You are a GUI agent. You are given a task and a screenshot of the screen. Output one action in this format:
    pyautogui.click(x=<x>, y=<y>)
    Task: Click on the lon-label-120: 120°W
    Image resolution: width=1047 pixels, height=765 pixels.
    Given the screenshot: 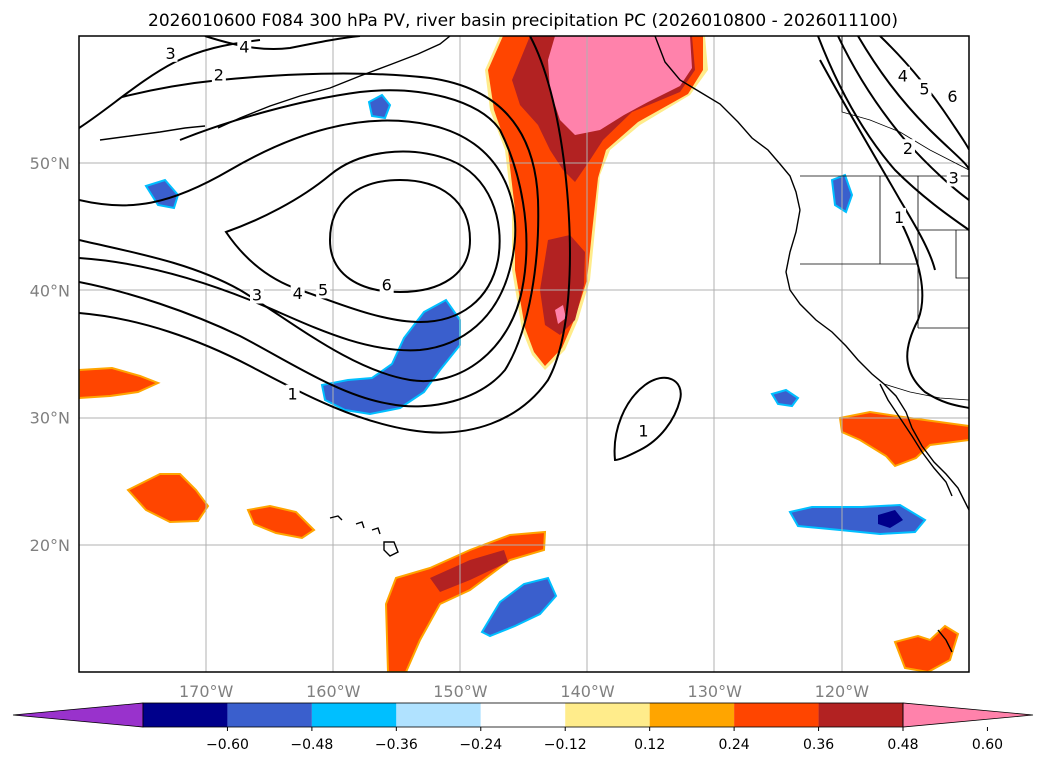 What is the action you would take?
    pyautogui.click(x=842, y=691)
    